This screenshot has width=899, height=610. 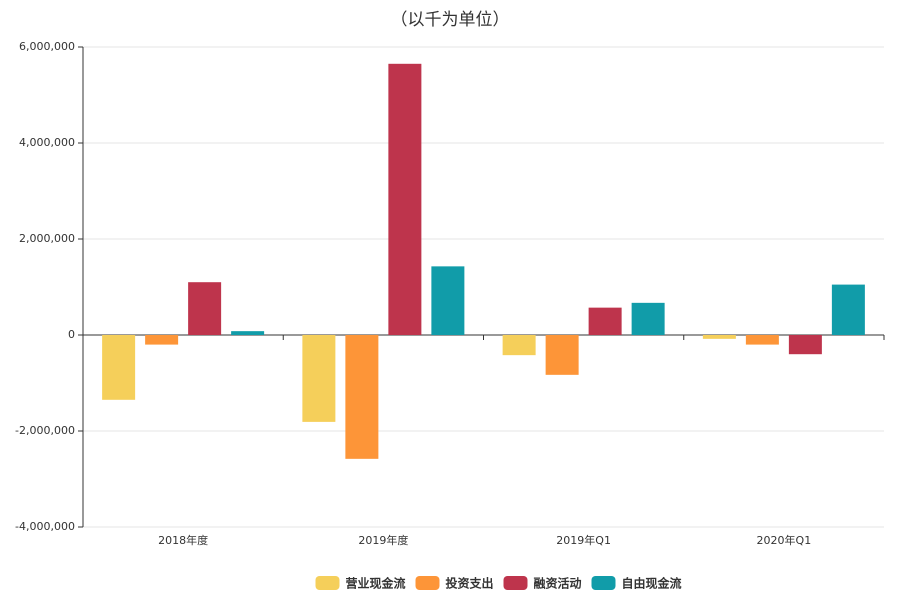 I want to click on legend-label: 投资支出, so click(x=470, y=583).